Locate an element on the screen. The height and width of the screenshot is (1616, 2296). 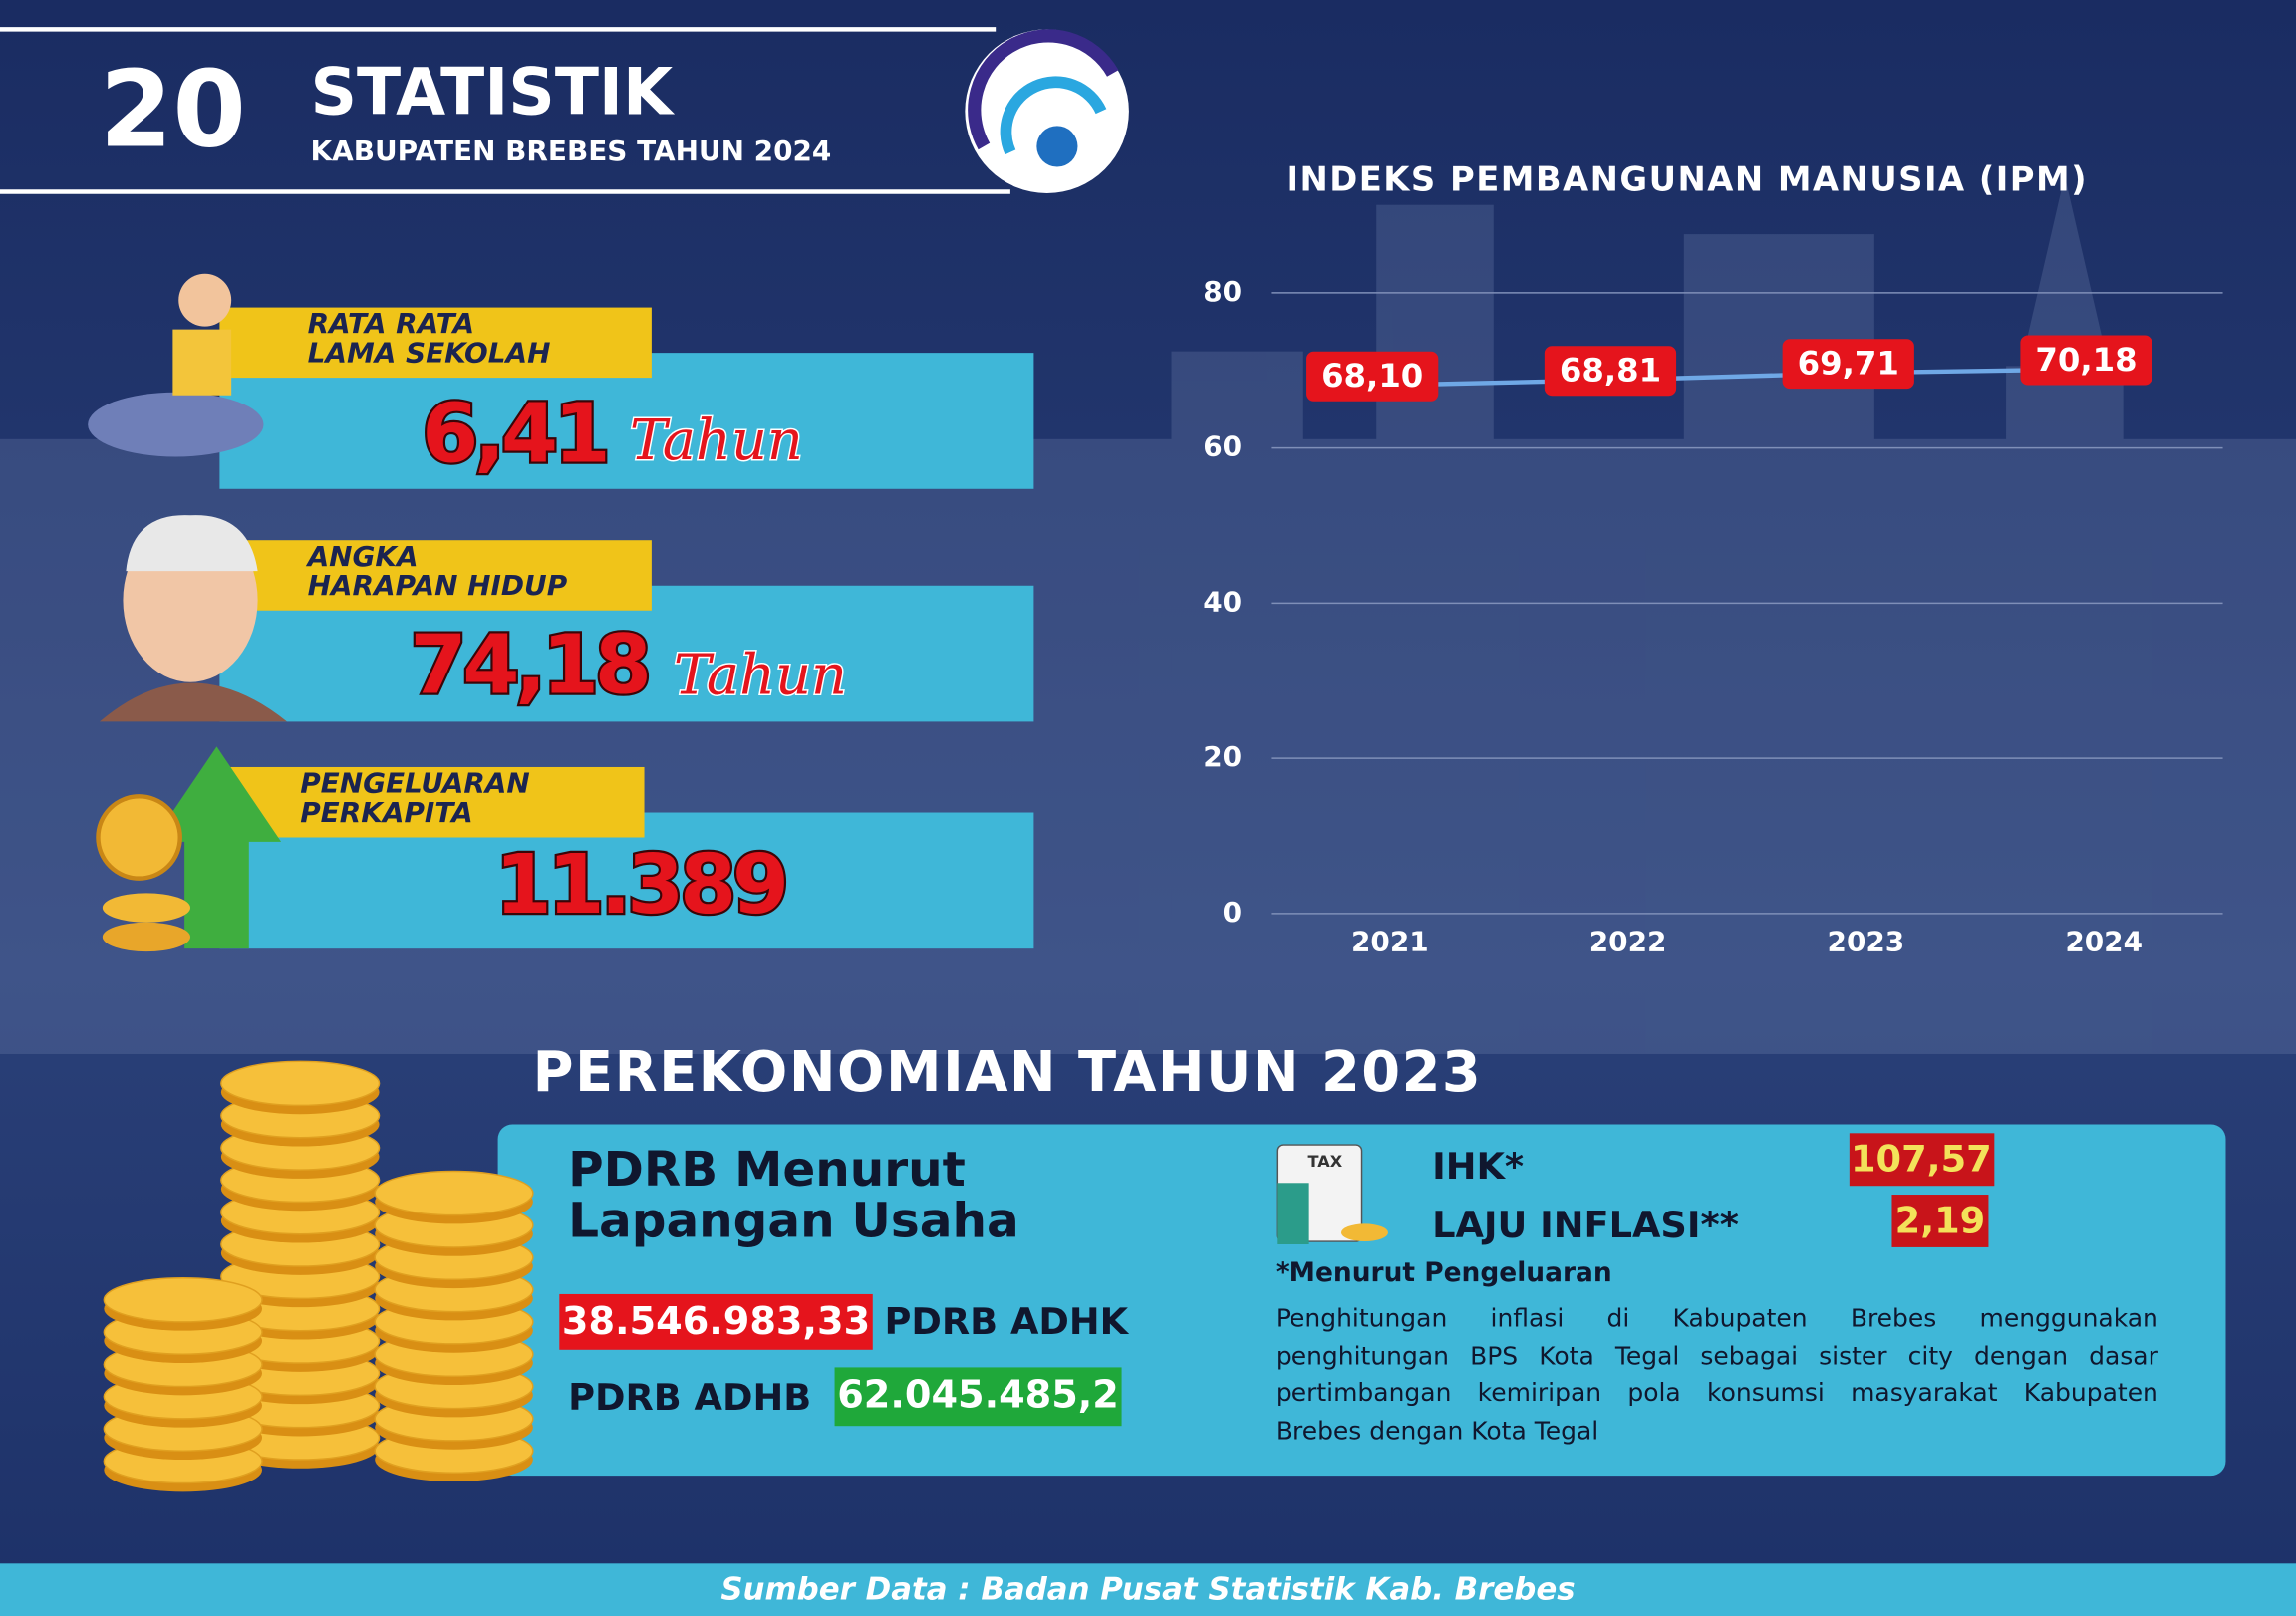
inflation-badge is located at coordinates (1940, 1221).